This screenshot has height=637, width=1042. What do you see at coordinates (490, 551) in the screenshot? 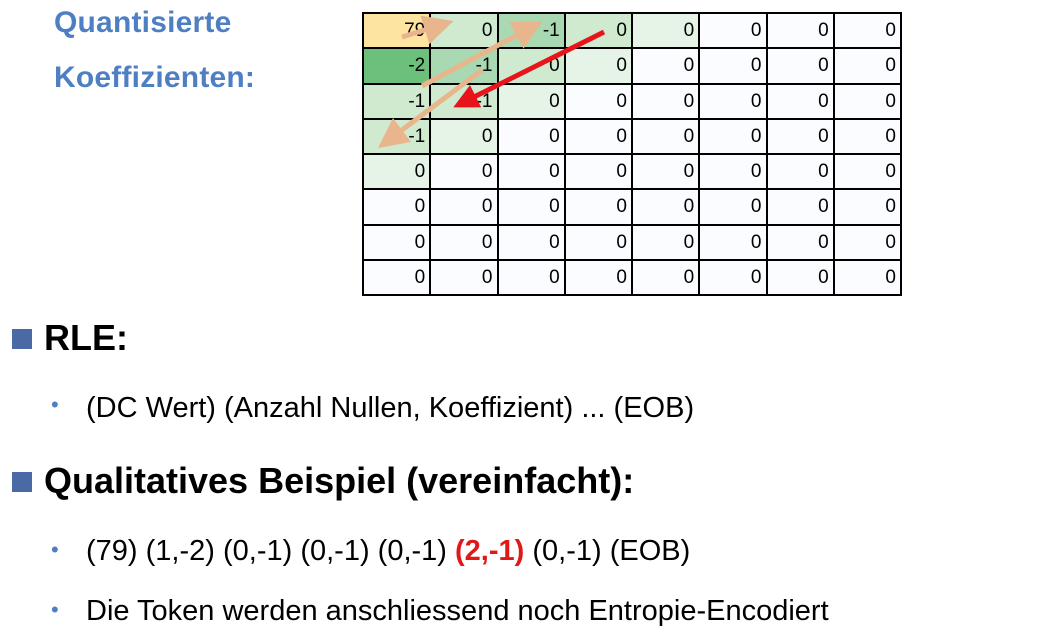
I see `sequence-highlight: (2,-1)` at bounding box center [490, 551].